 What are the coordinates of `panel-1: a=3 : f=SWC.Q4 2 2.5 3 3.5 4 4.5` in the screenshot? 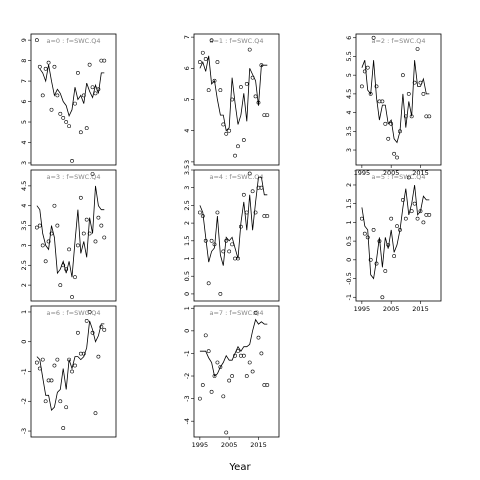 It's located at (68, 235).